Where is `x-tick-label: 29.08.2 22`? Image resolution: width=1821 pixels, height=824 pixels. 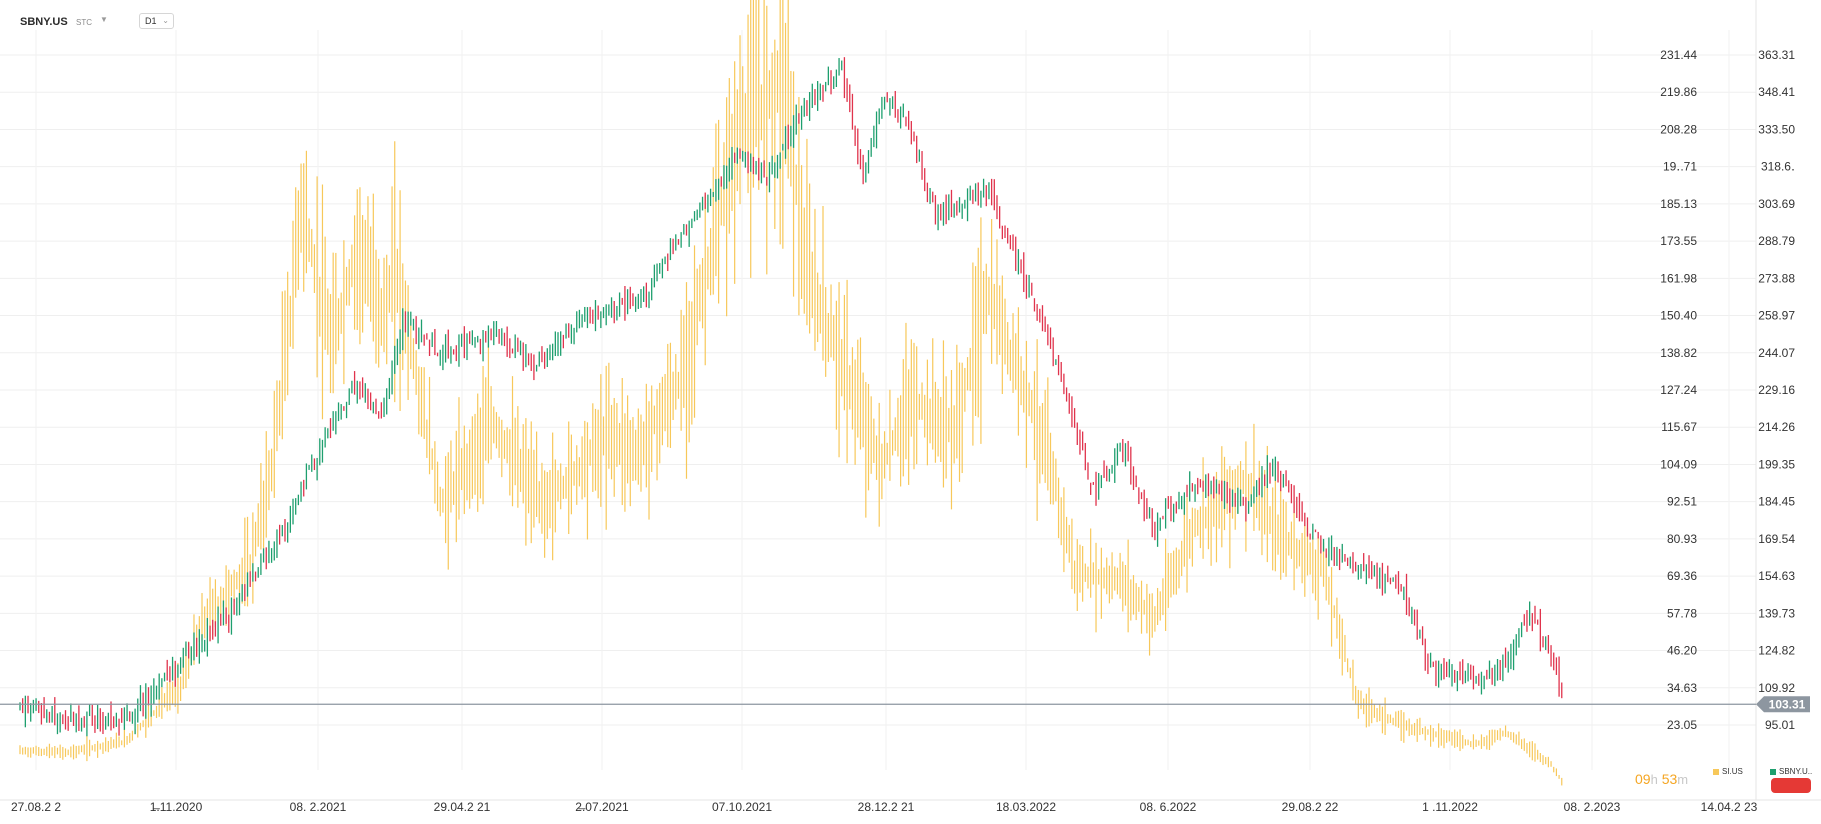
x-tick-label: 29.08.2 22 is located at coordinates (1310, 807).